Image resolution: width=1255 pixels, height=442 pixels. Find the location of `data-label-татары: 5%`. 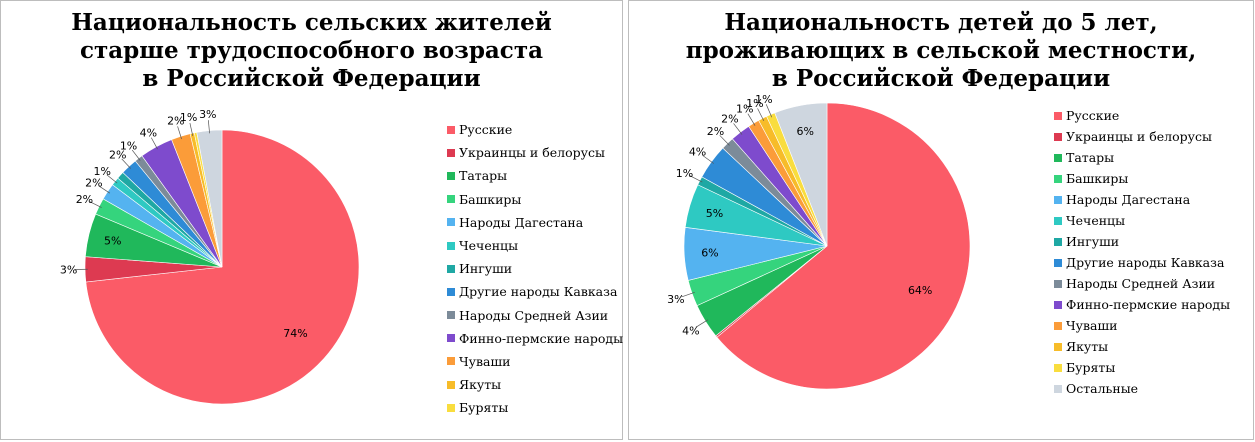

data-label-татары: 5% is located at coordinates (112, 241).